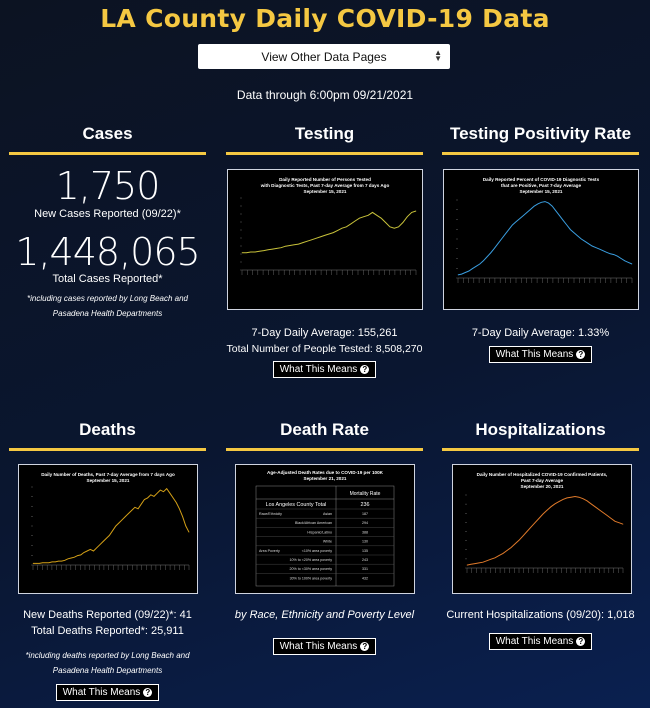 The image size is (650, 708). I want to click on deaths-divider, so click(107, 449).